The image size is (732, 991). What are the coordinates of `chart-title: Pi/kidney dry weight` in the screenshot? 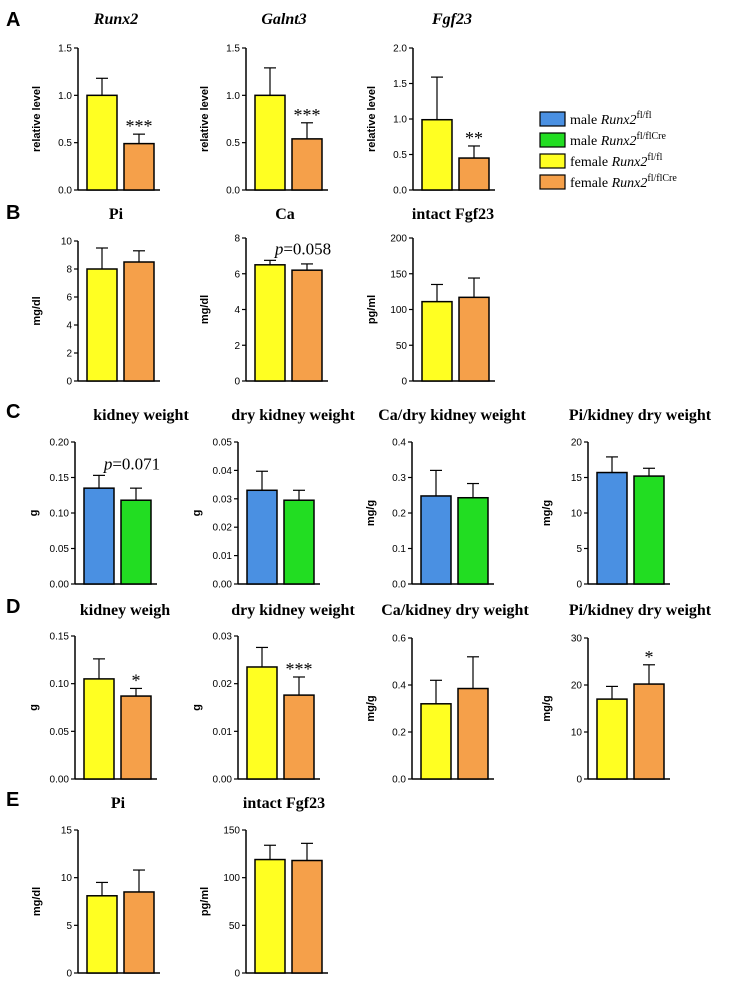 It's located at (640, 610).